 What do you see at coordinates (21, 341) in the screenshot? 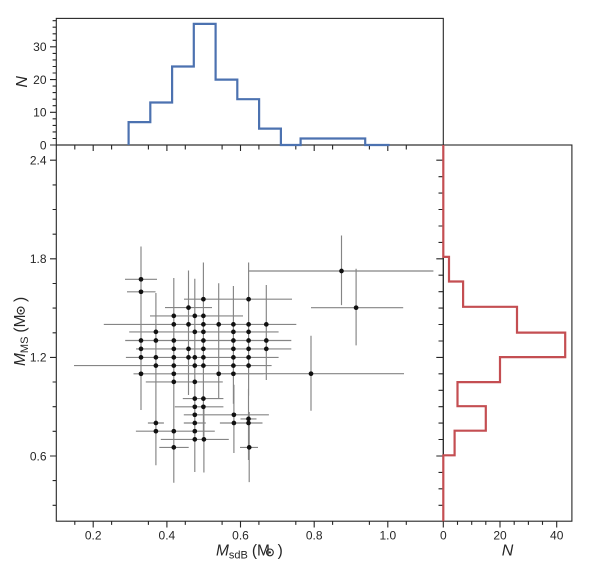
I see `svg-text: MMS(M` at bounding box center [21, 341].